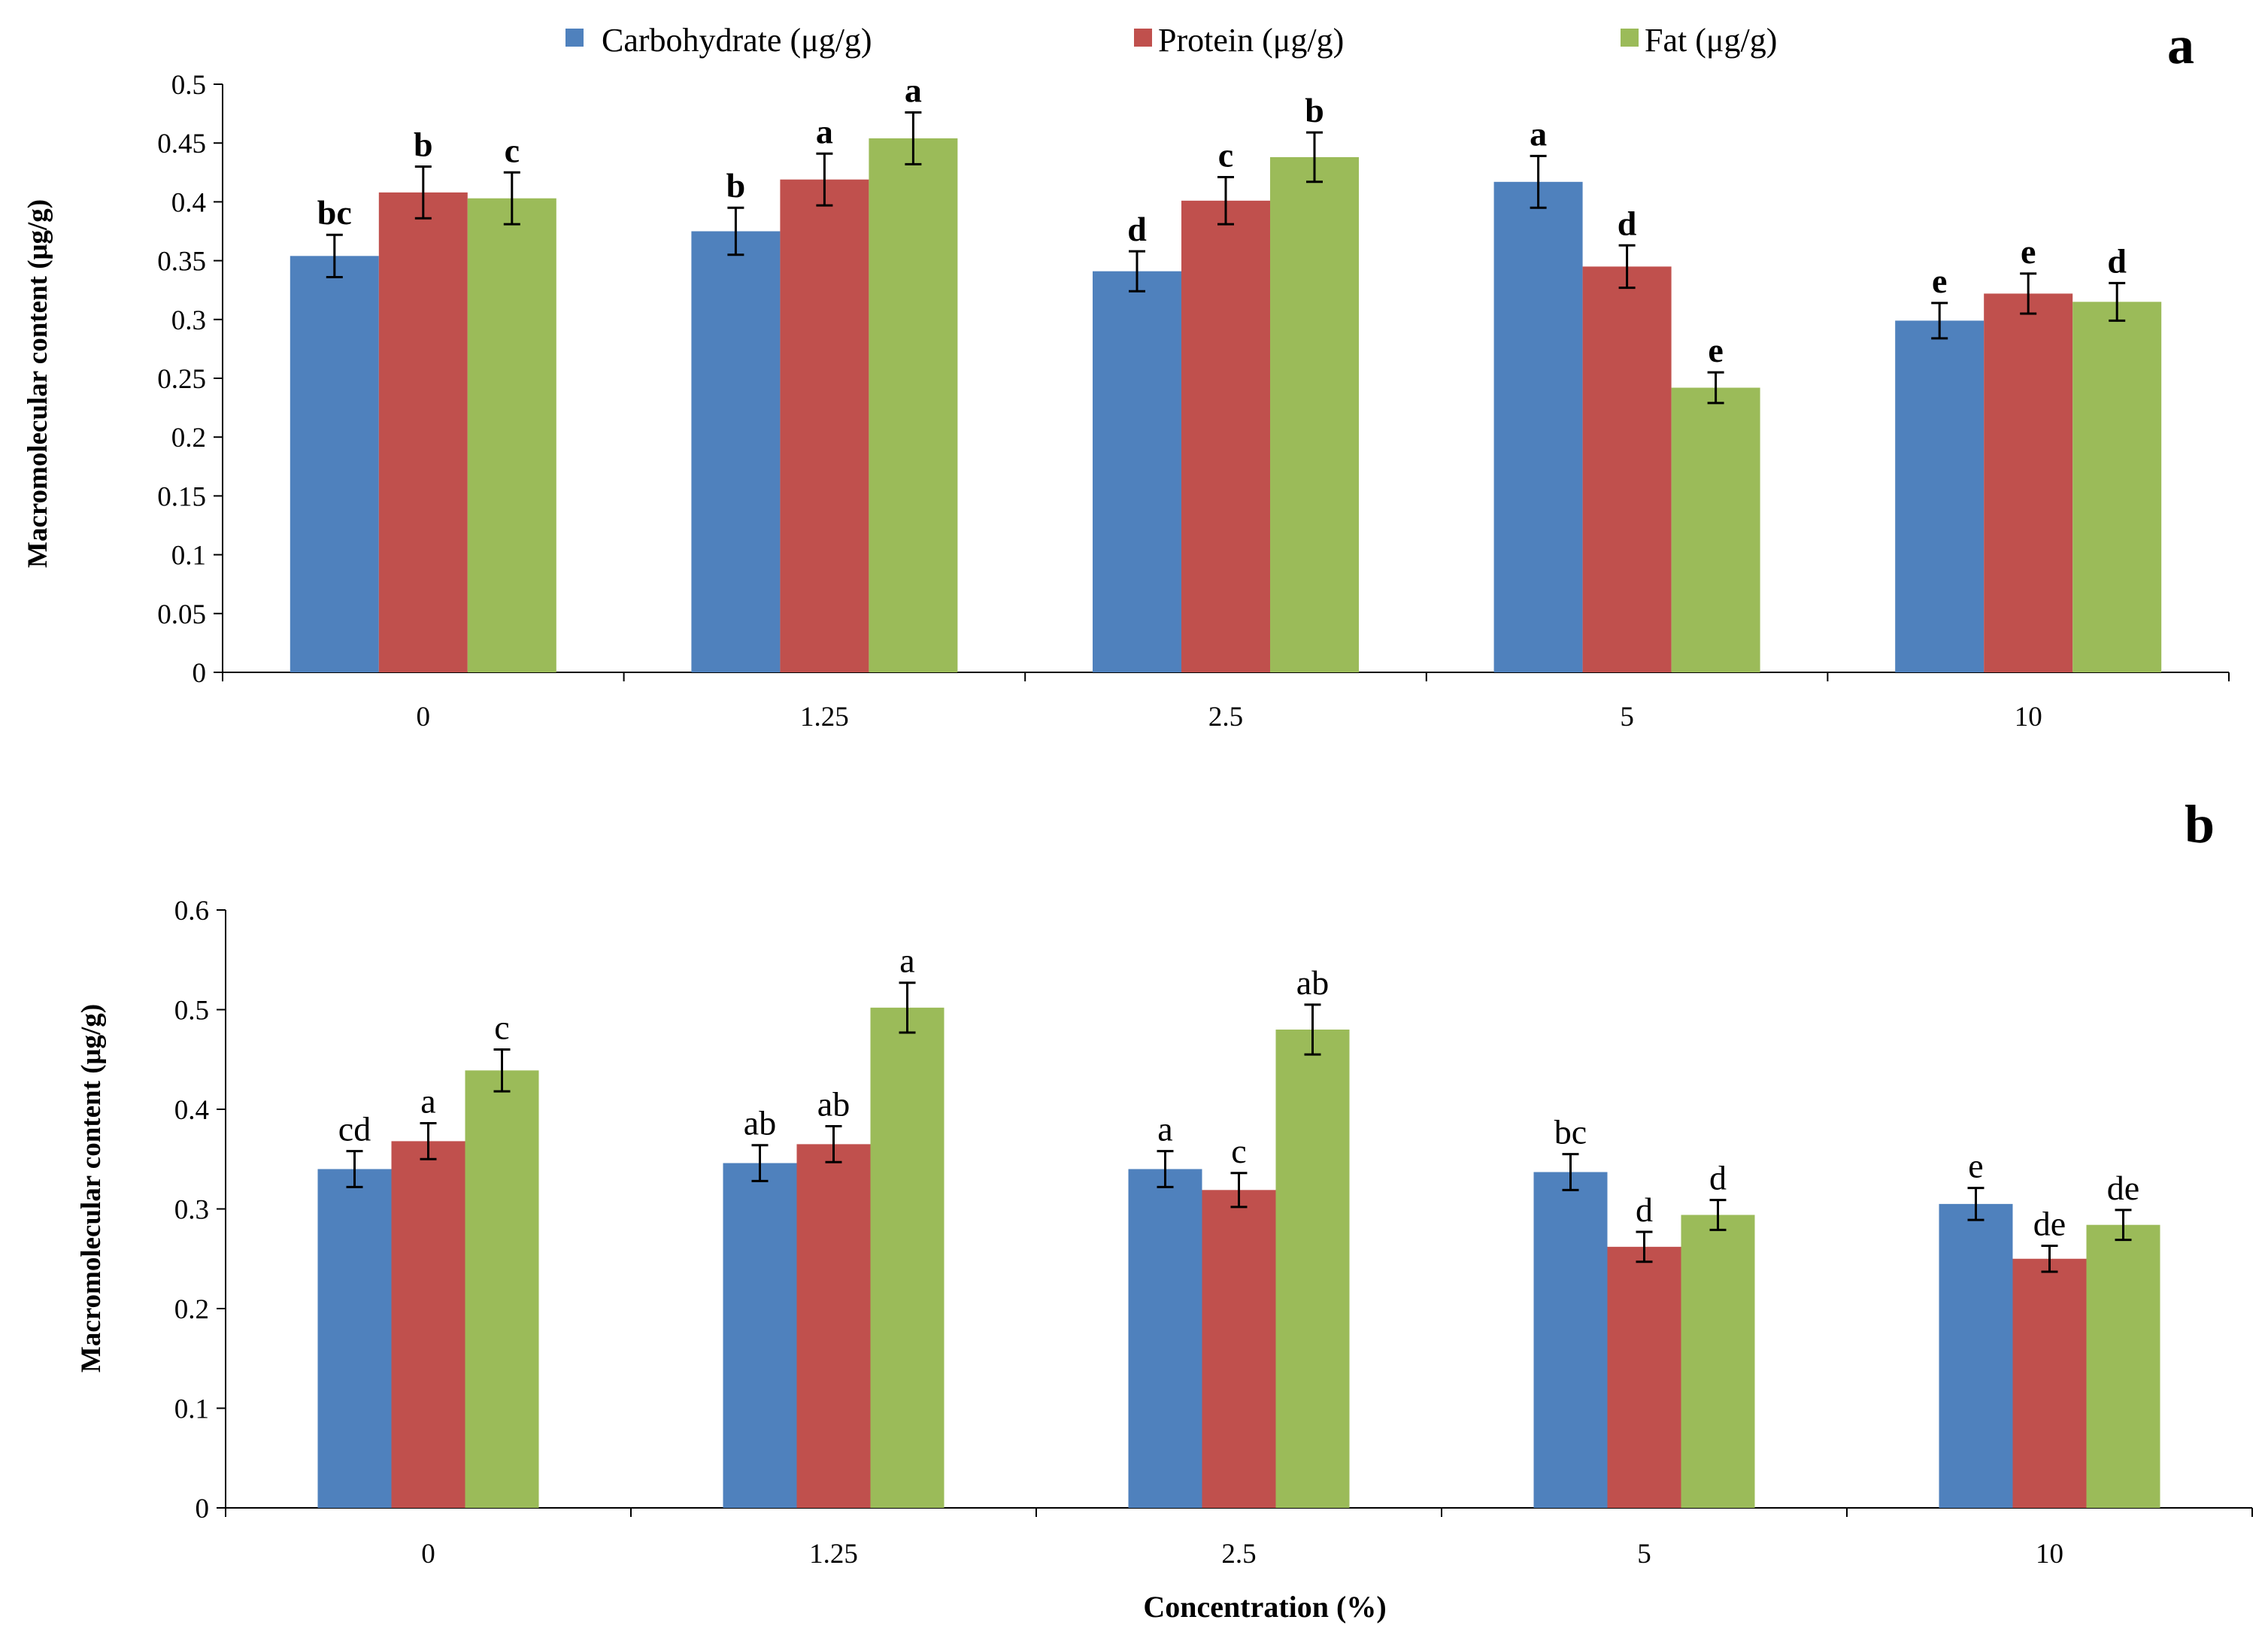 This screenshot has width=2268, height=1644. Describe the element at coordinates (181, 262) in the screenshot. I see `y-tick-label: 0.35` at that location.